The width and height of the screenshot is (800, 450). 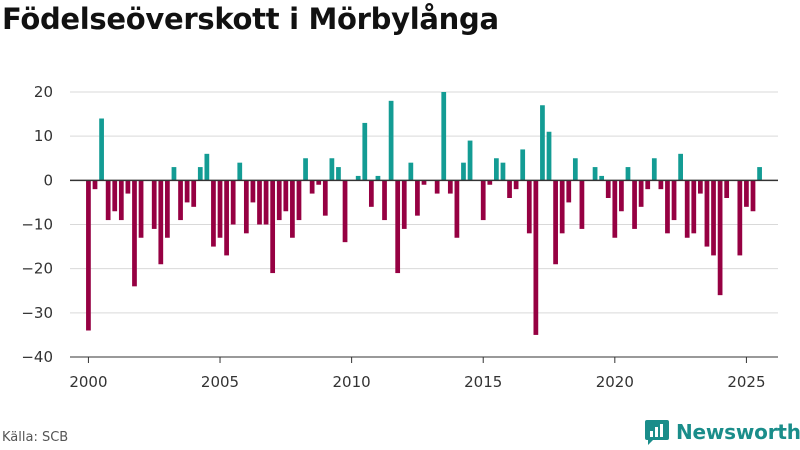 What do you see at coordinates (220, 382) in the screenshot?
I see `x-tick-label: 2005` at bounding box center [220, 382].